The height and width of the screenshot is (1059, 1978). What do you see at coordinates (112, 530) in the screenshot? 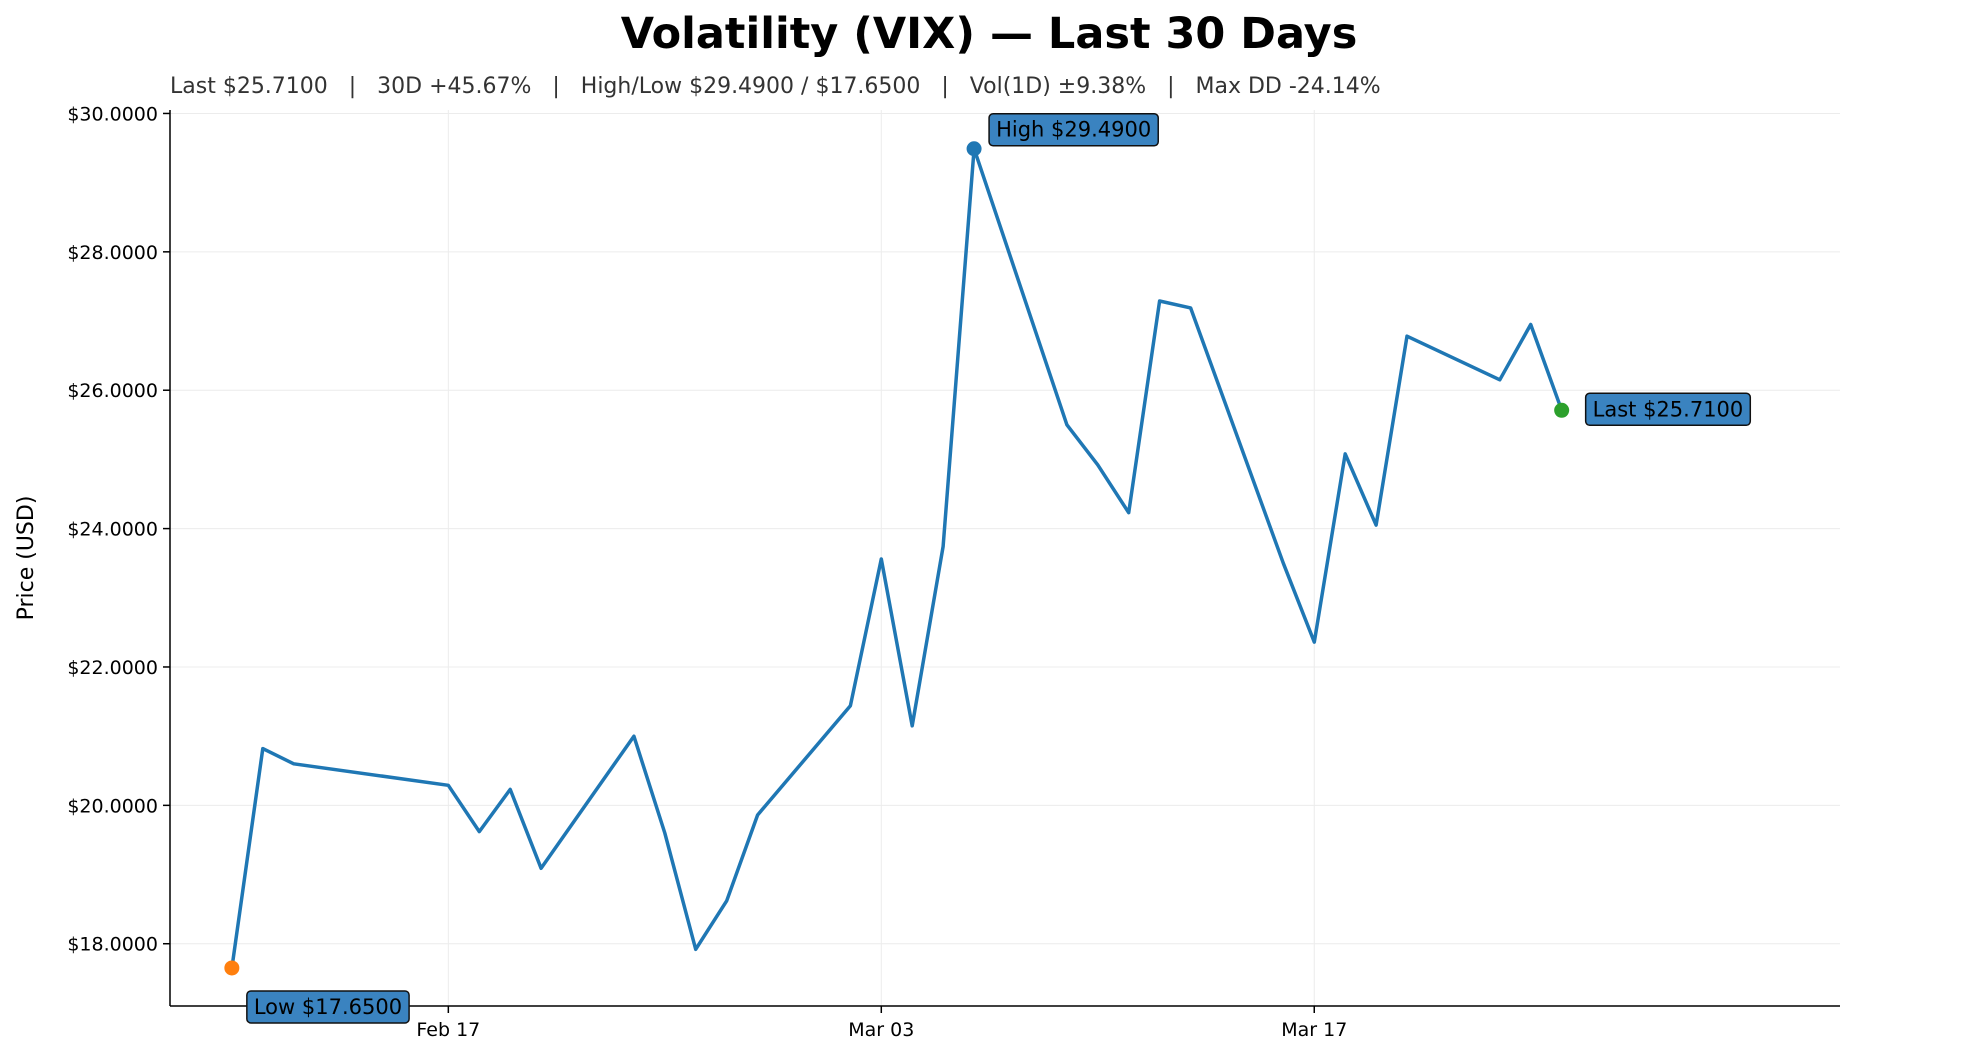
I see `y-tick-label: $24.0000` at bounding box center [112, 530].